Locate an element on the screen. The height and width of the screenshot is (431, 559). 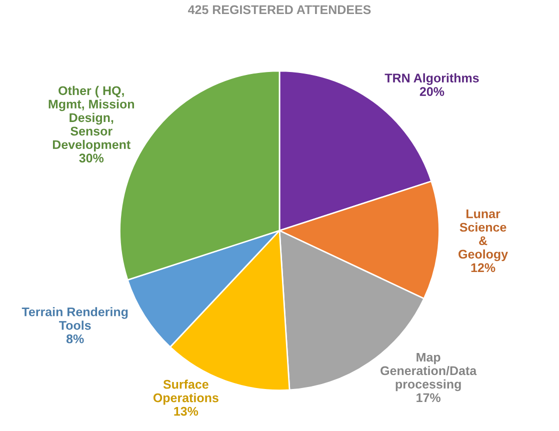
slice-label: Map Generation/Data processing is located at coordinates (428, 372).